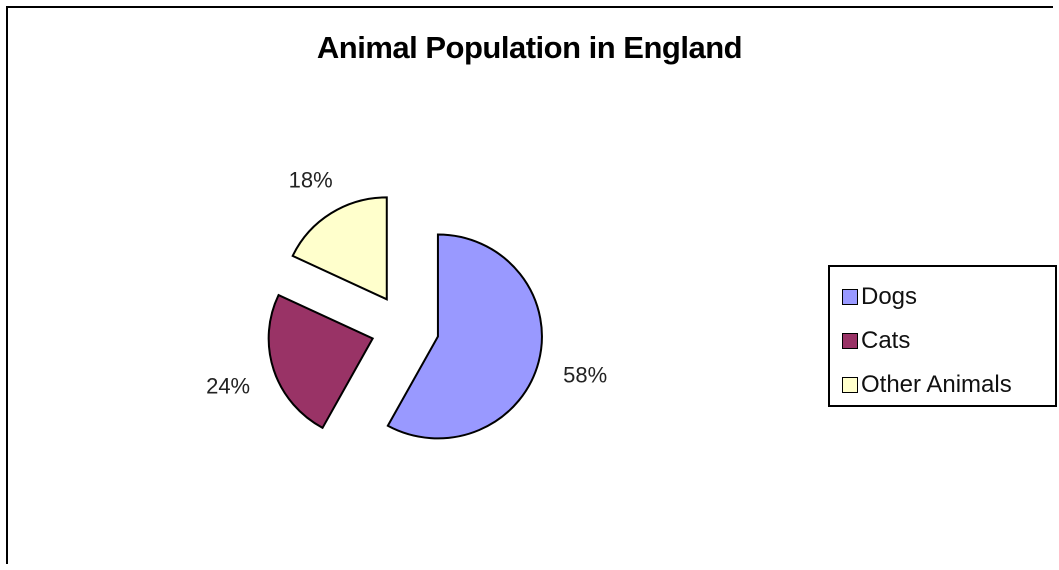  Describe the element at coordinates (321, 361) in the screenshot. I see `pie-slice-cats` at that location.